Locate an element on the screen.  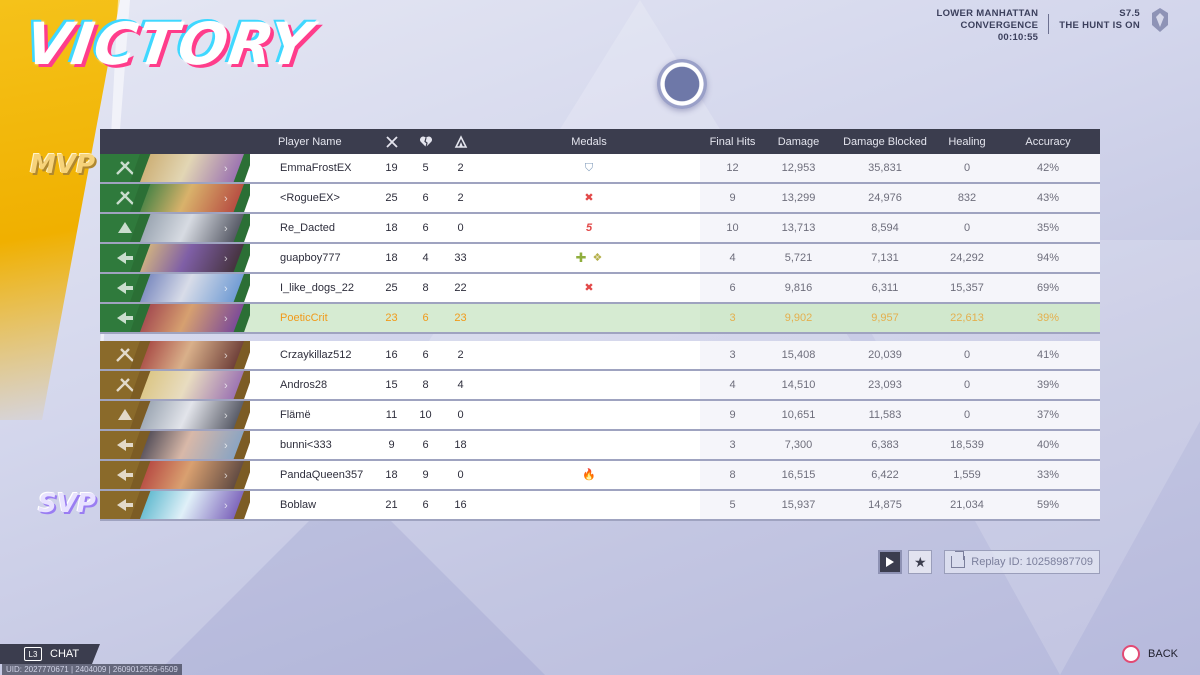
chat-button: L3 CHAT is located at coordinates (50, 654).